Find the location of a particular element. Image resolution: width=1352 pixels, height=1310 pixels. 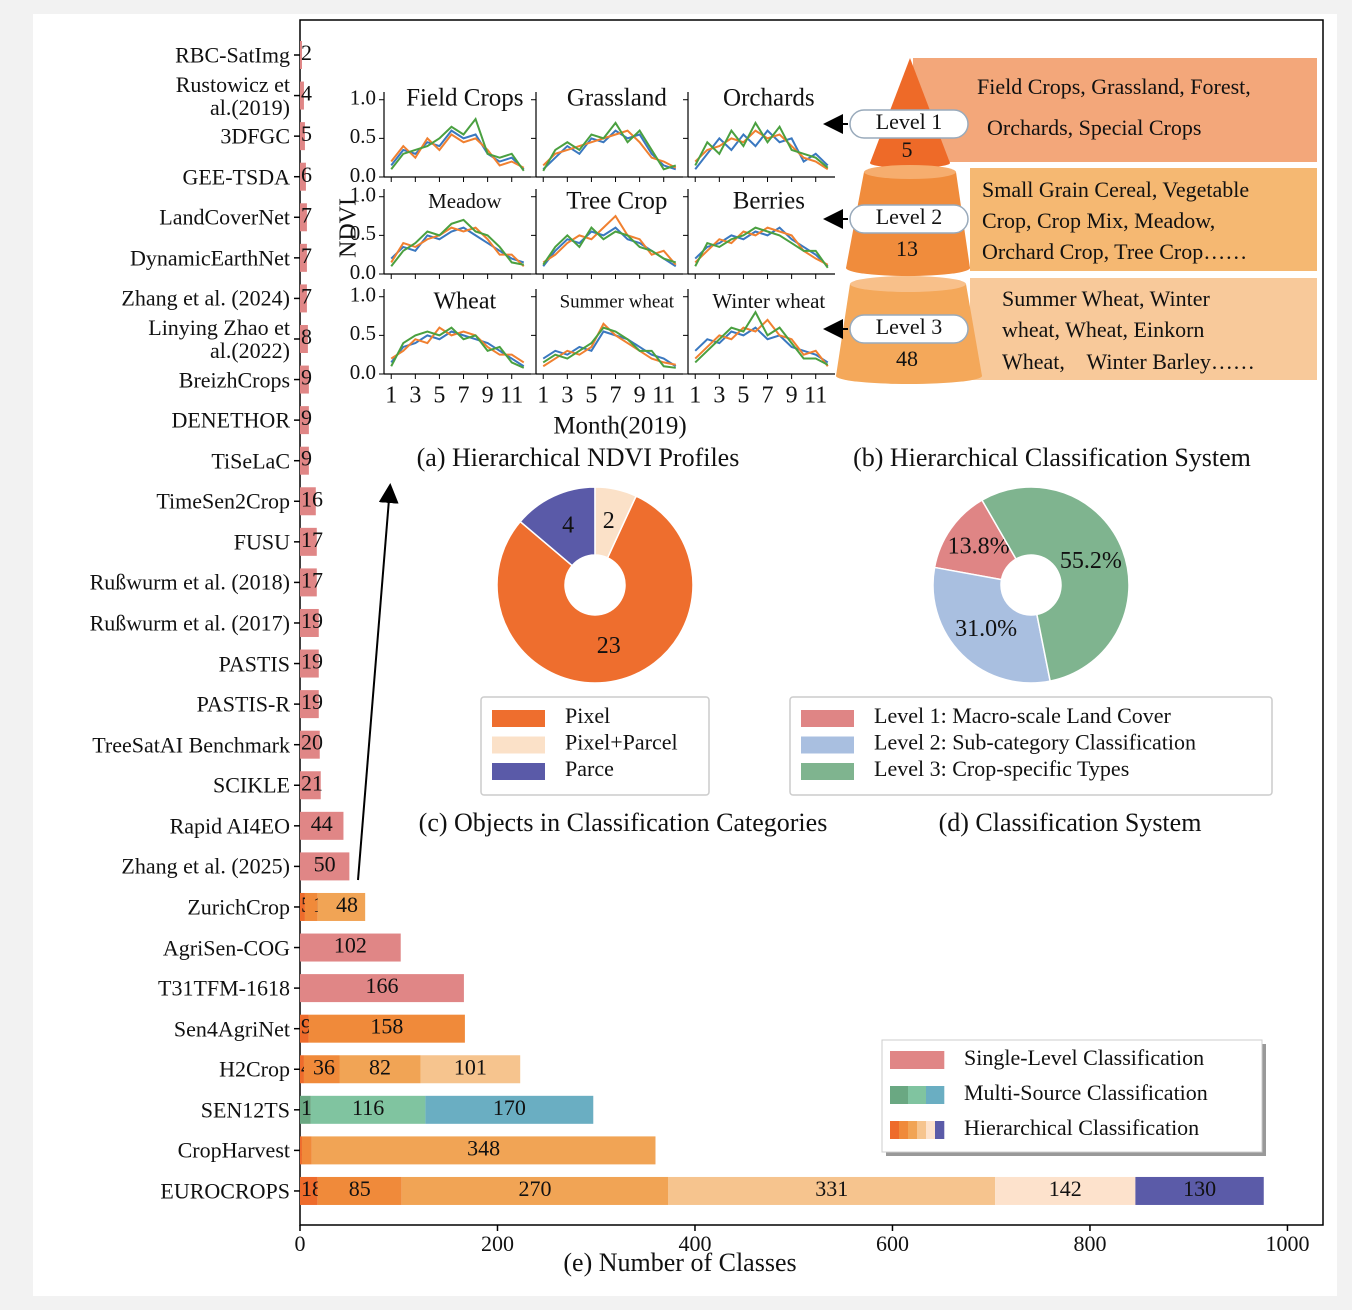

bar-value-label: 21 is located at coordinates (312, 782).